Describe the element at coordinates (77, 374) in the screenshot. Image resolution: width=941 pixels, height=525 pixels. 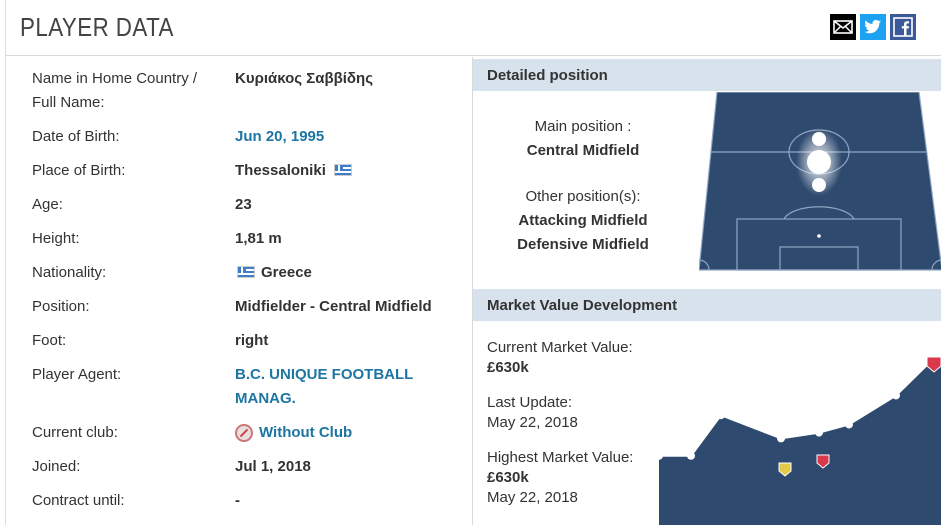
I see `agent-label: Player Agent:` at that location.